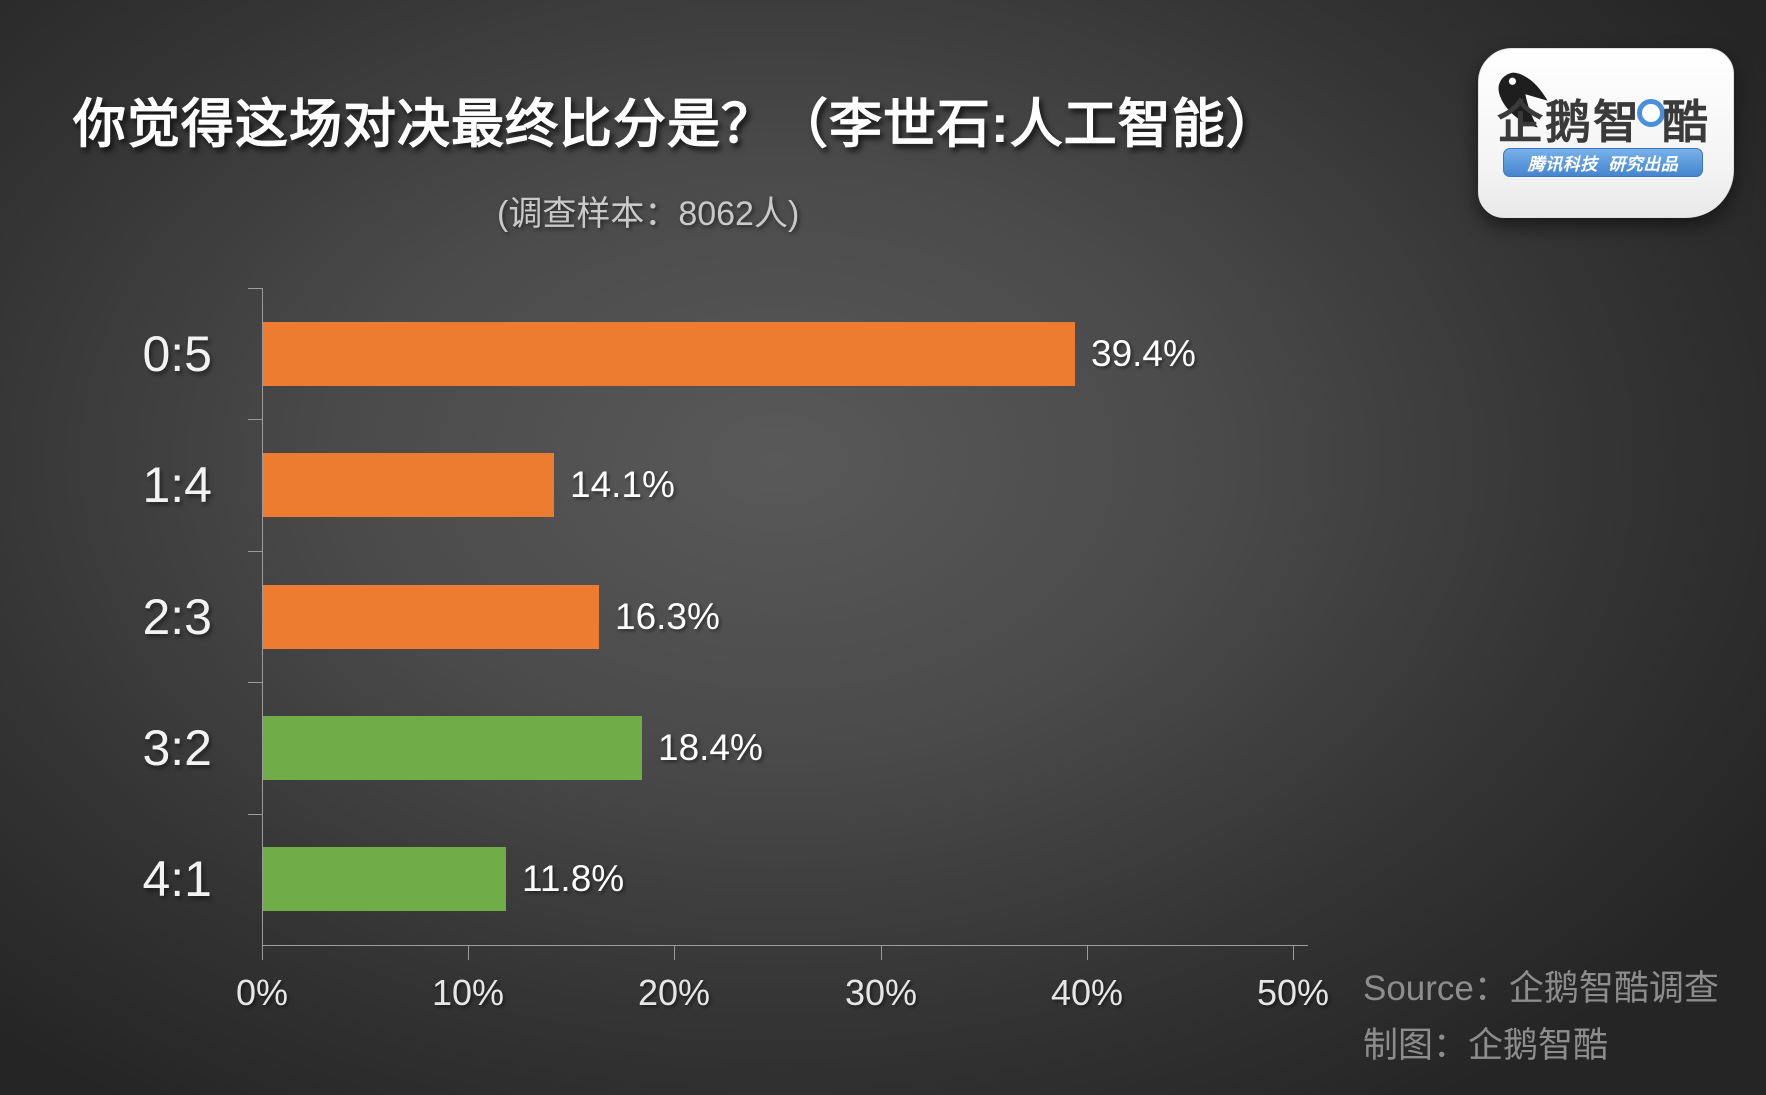 The image size is (1766, 1095). I want to click on brand-badge-label: 腾讯科技 研究出品, so click(1603, 164).